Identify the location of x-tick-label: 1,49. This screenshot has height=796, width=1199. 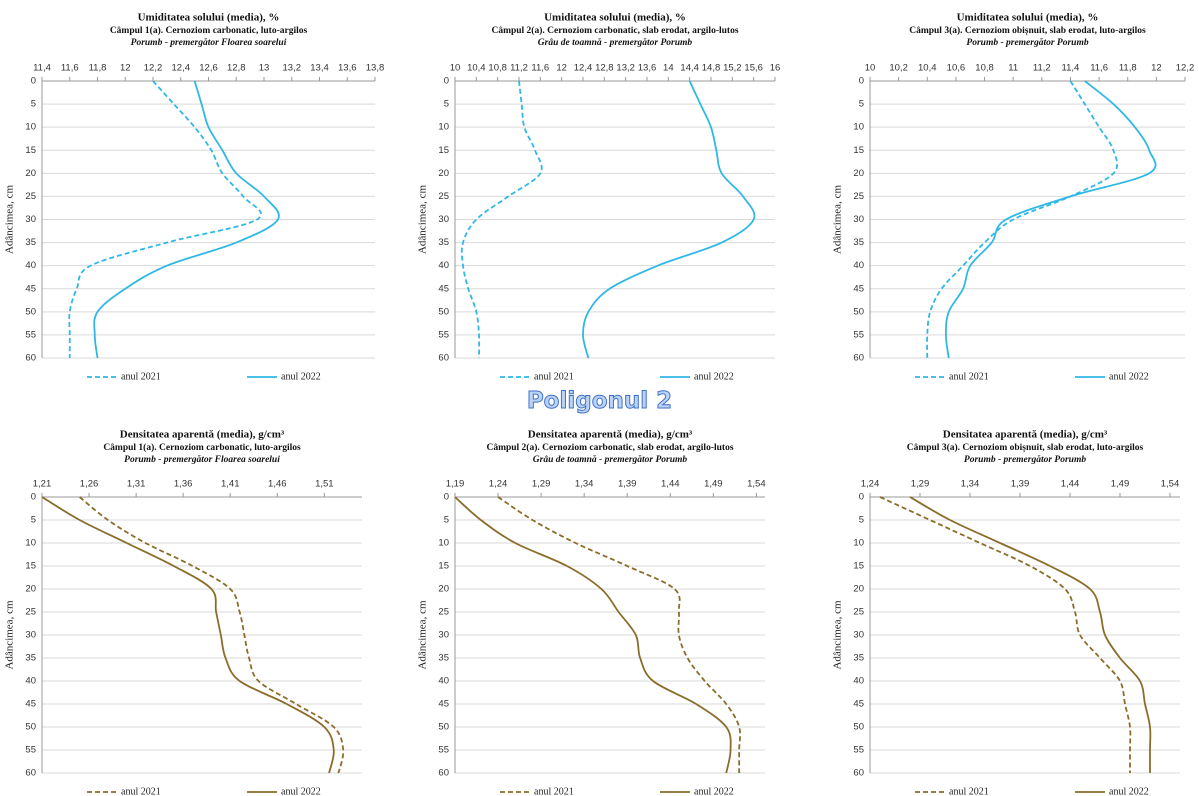
(1120, 484).